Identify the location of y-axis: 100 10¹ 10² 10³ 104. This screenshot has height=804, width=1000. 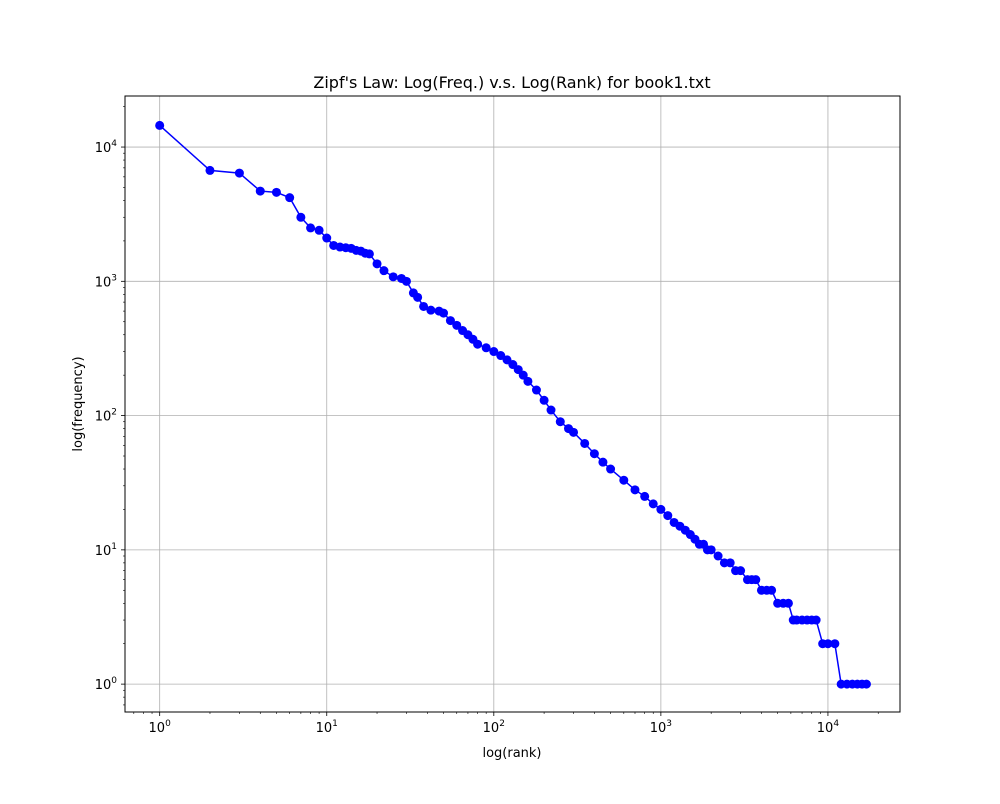
(110, 406).